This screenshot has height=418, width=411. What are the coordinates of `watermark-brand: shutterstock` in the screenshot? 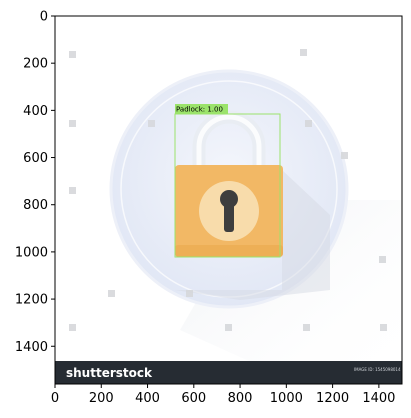 It's located at (109, 373).